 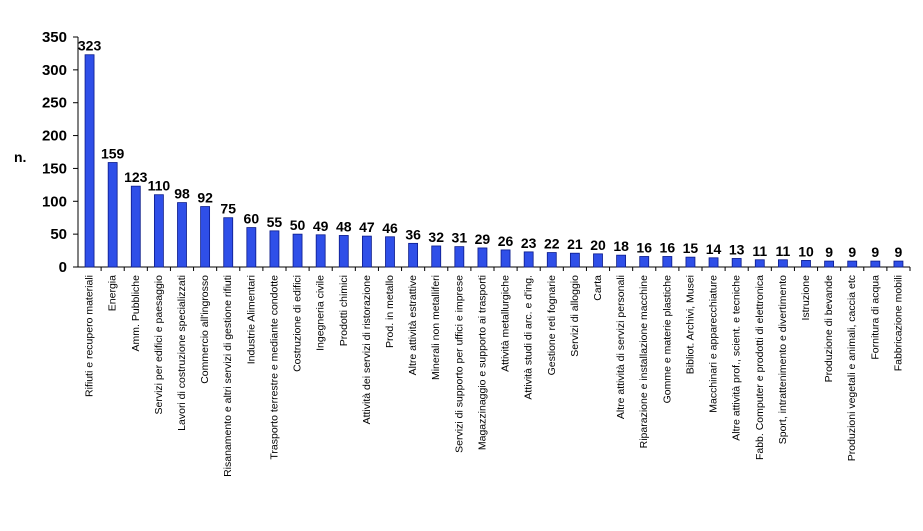 I want to click on y-tick-label: 150, so click(x=54, y=168).